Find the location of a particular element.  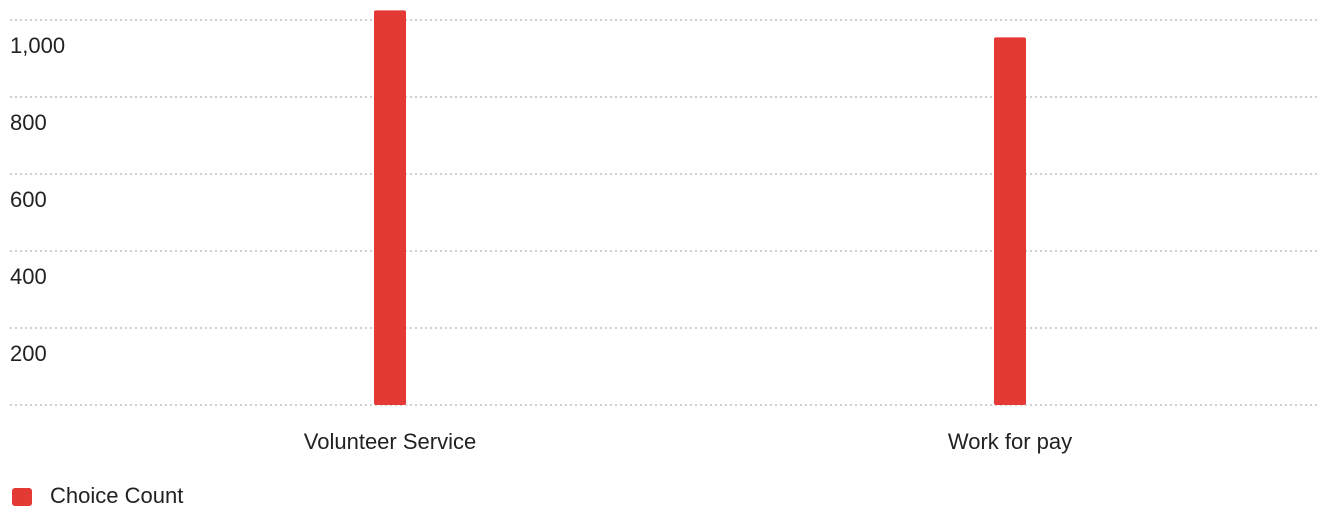

y-tick-label: 200 is located at coordinates (28, 353).